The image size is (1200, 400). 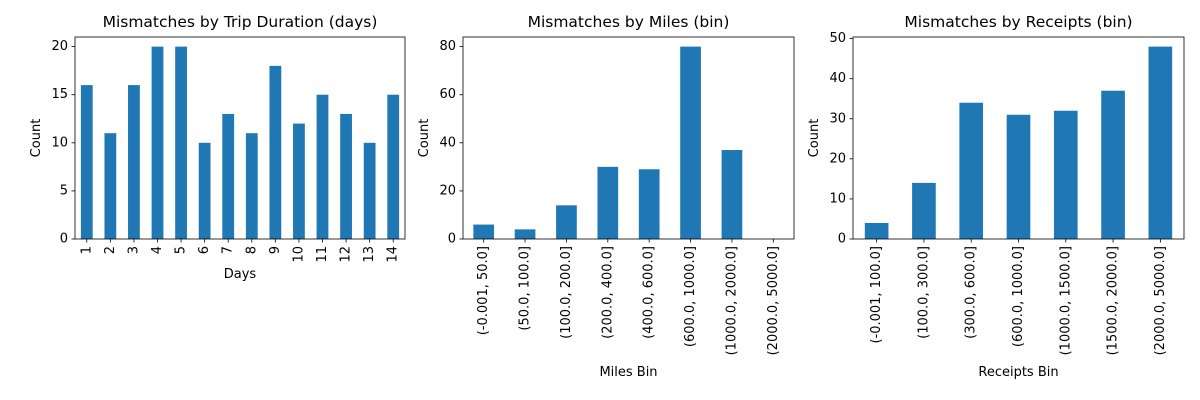 I want to click on y-tick-label: 15, so click(x=59, y=94).